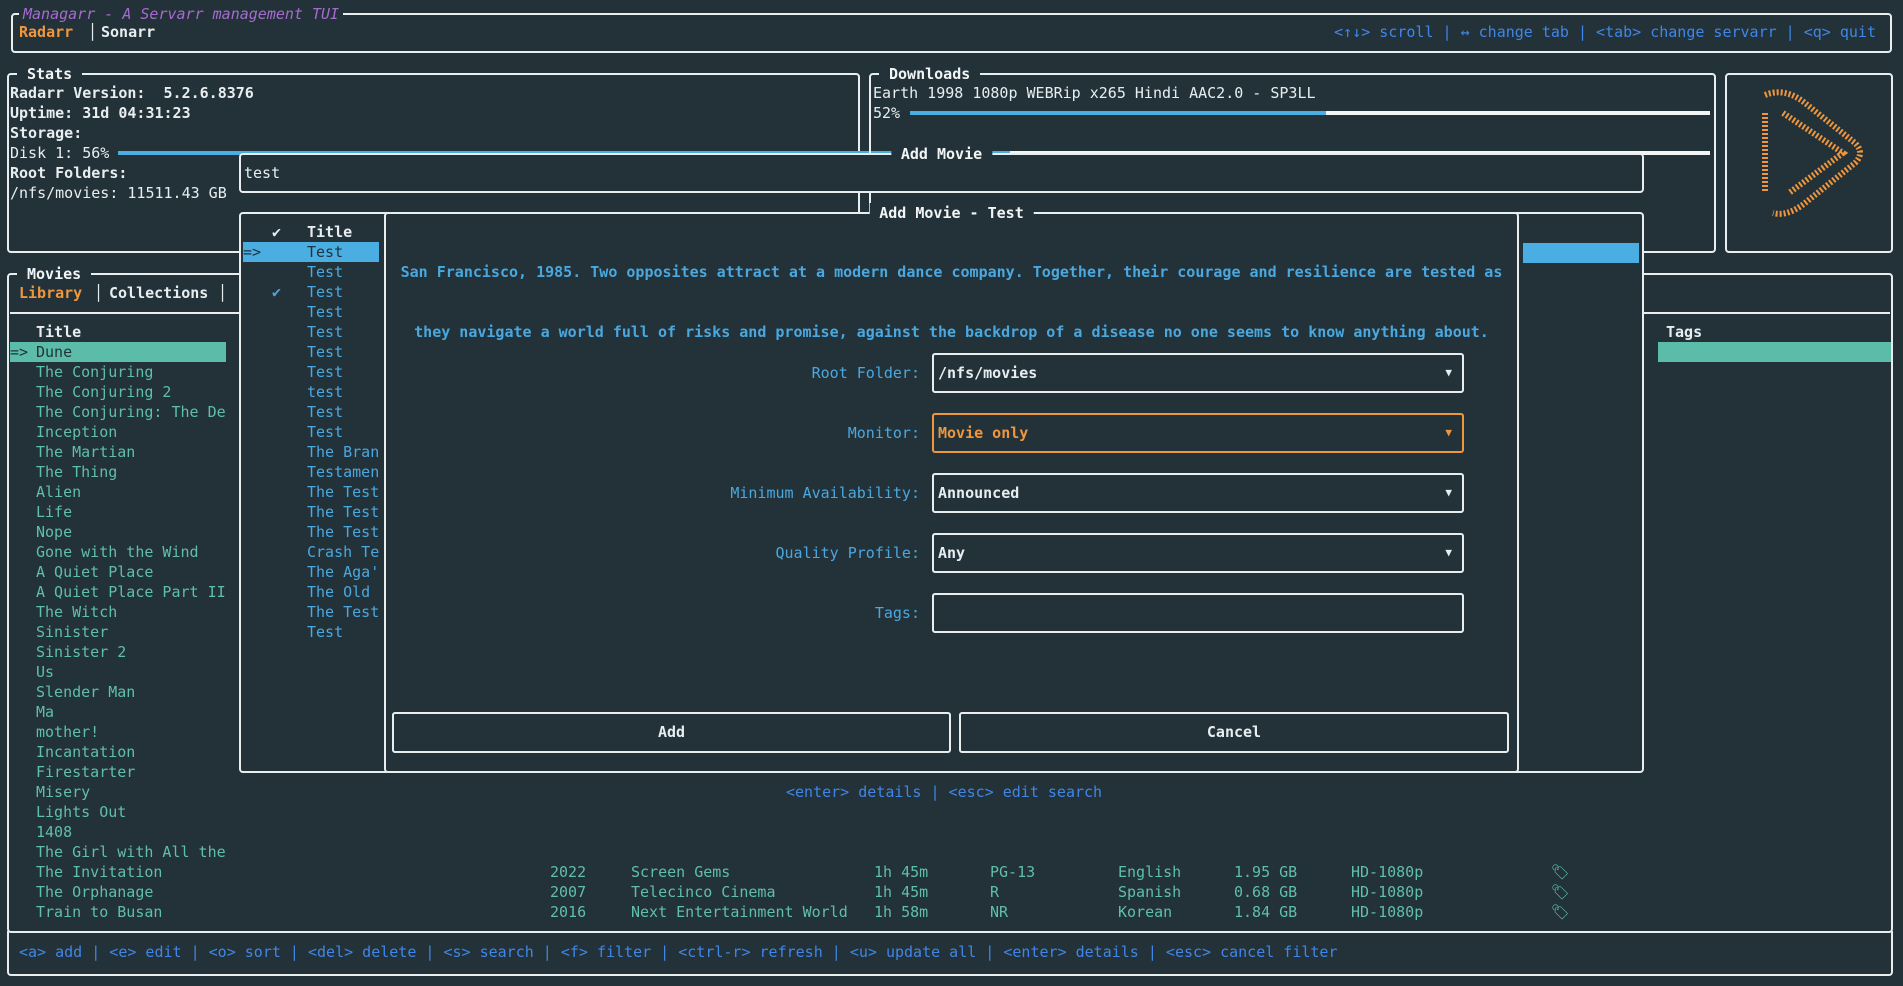  What do you see at coordinates (118, 372) in the screenshot?
I see `movie-list-item: The Conjuring` at bounding box center [118, 372].